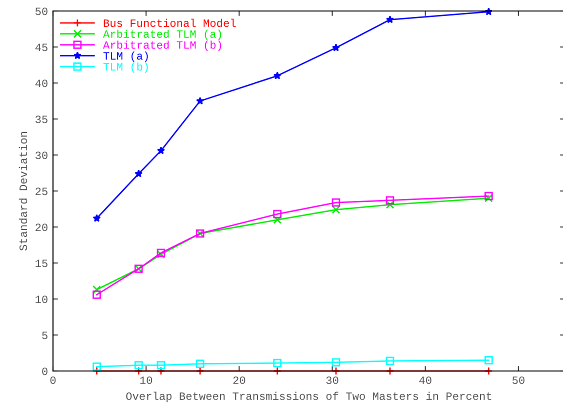 Image resolution: width=563 pixels, height=409 pixels. What do you see at coordinates (518, 380) in the screenshot?
I see `x-tick-label: 50` at bounding box center [518, 380].